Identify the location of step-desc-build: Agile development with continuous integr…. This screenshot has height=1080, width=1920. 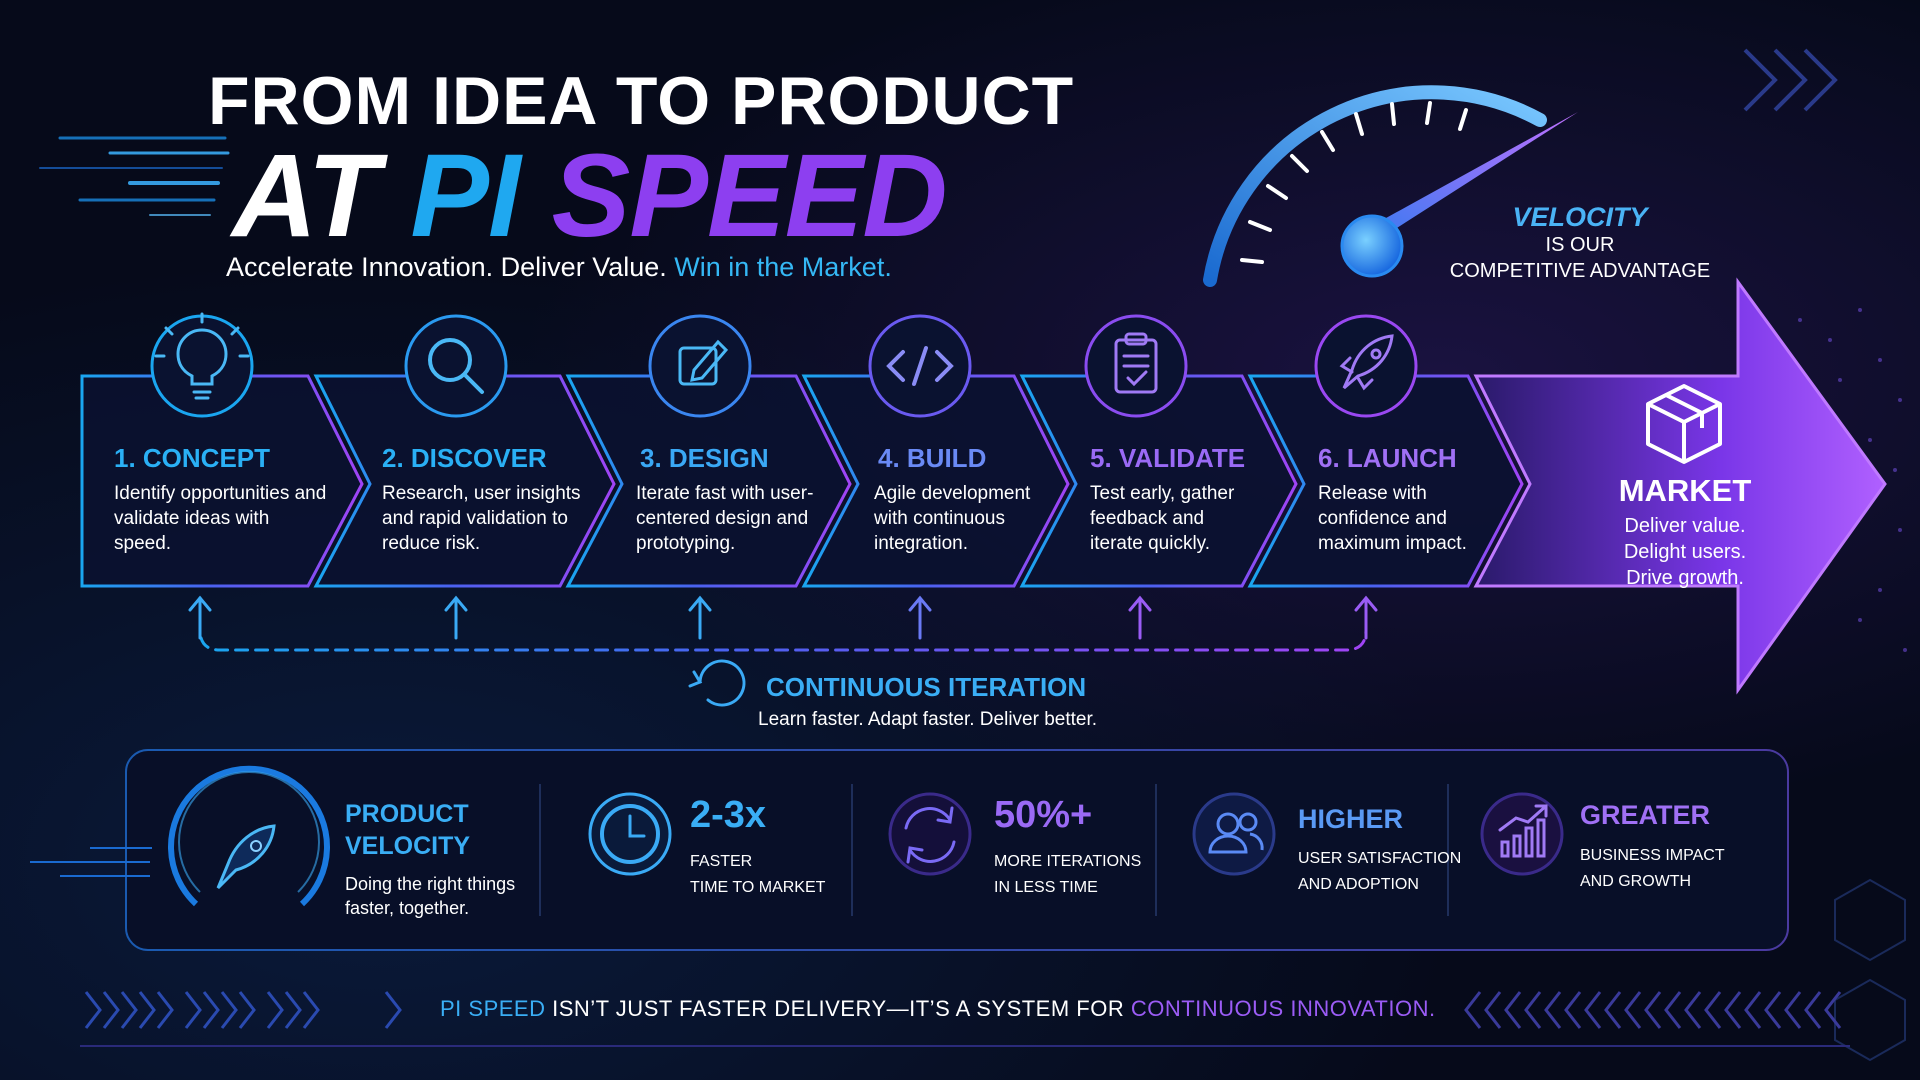
(952, 518).